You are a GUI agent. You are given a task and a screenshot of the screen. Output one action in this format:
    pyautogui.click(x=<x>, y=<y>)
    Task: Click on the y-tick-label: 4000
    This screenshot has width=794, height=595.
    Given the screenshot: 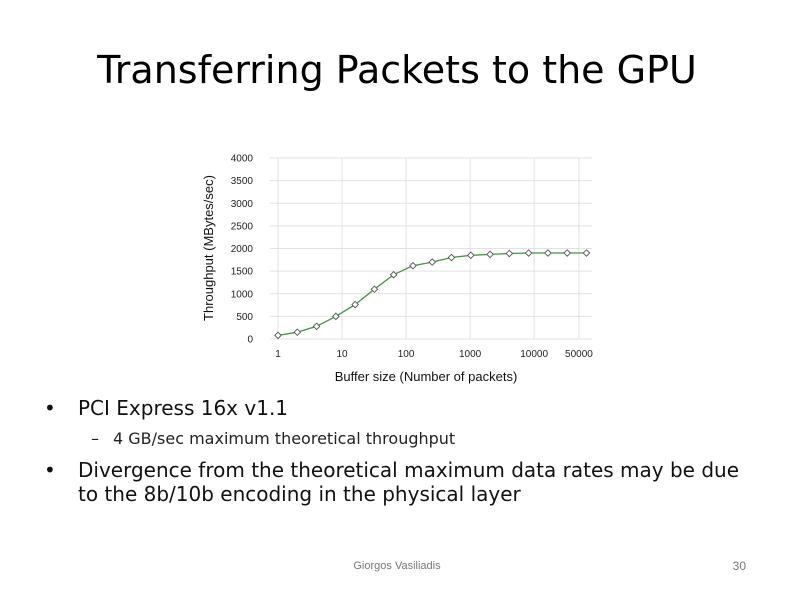 What is the action you would take?
    pyautogui.click(x=242, y=159)
    